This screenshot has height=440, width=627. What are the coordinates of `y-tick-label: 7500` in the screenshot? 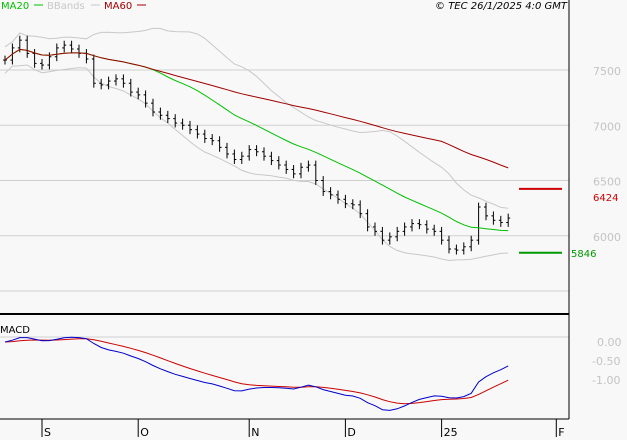 It's located at (607, 71).